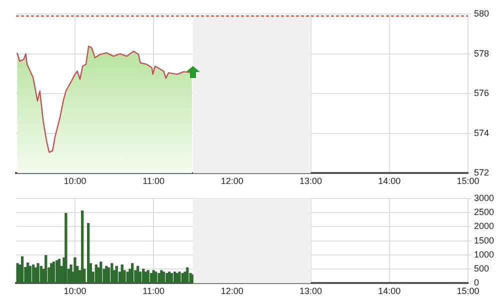 This screenshot has width=501, height=300. What do you see at coordinates (484, 197) in the screenshot?
I see `y-tick-label: 3000` at bounding box center [484, 197].